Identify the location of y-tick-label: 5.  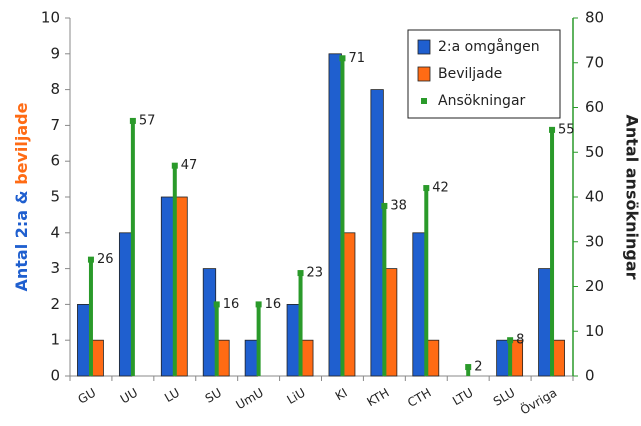
(55, 197).